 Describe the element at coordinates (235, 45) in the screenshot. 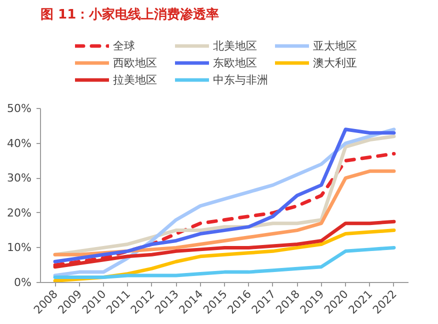

I see `legend-label: 北美地区` at that location.